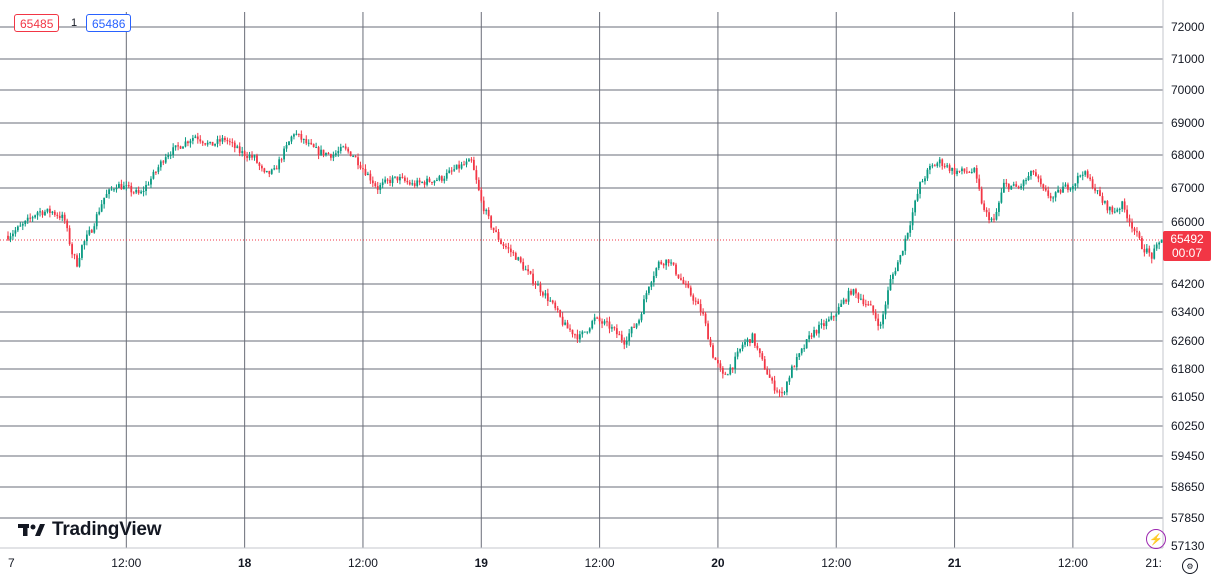 This screenshot has width=1224, height=582. I want to click on last-price-tag: 65492 00:07, so click(1187, 246).